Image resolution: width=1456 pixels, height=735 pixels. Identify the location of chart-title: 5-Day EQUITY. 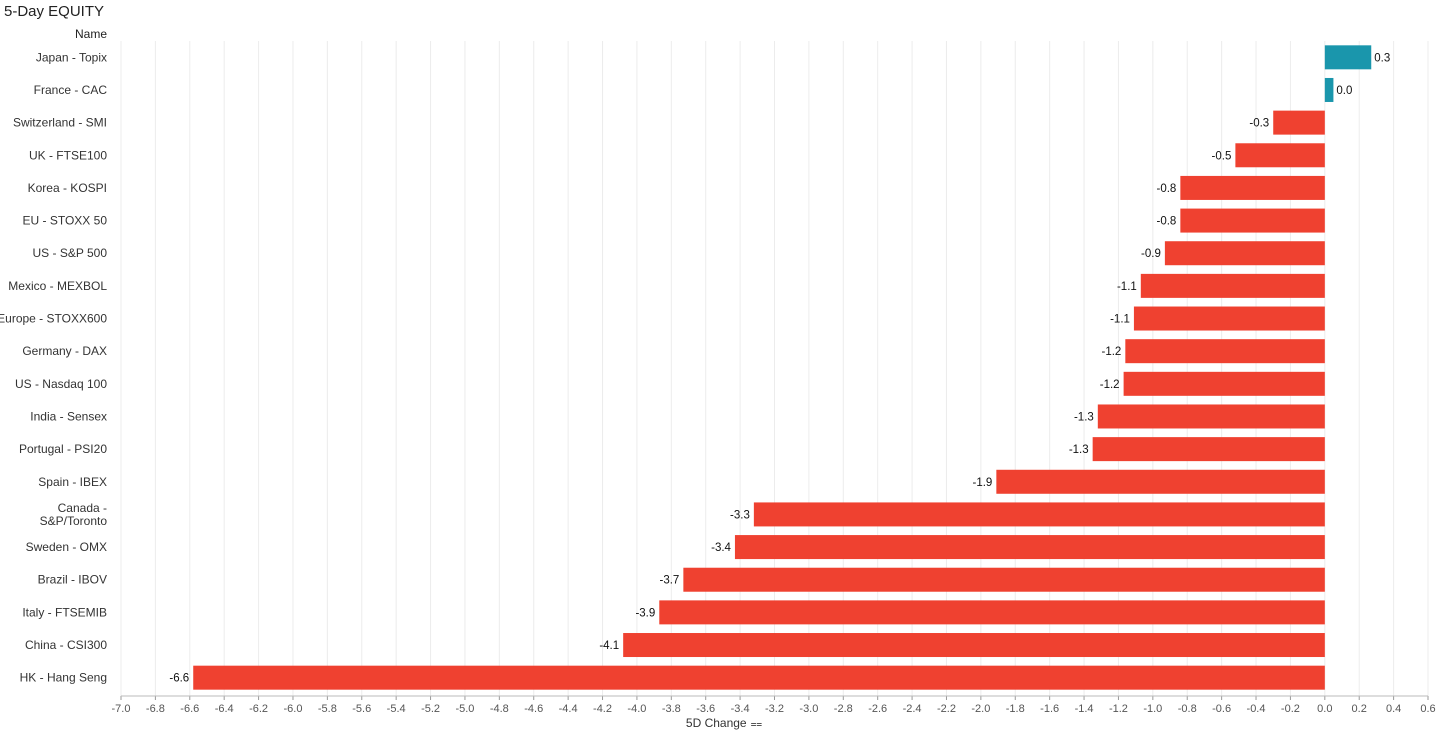
(54, 11).